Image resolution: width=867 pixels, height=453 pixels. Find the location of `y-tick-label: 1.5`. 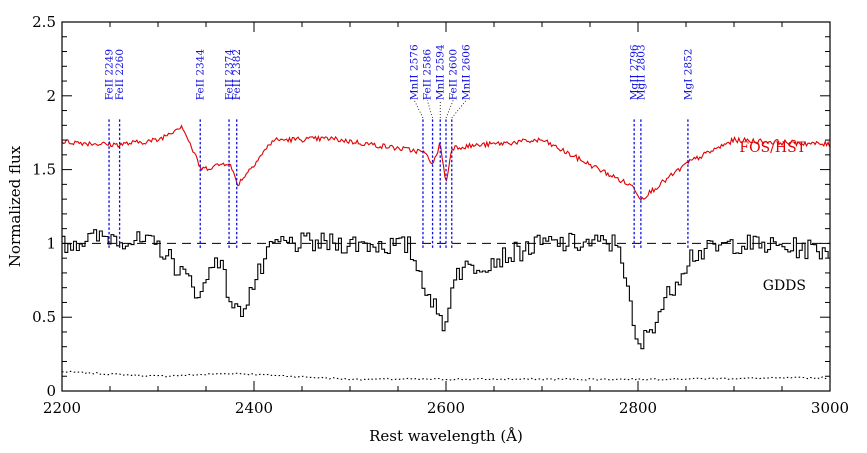

y-tick-label: 1.5 is located at coordinates (44, 170).